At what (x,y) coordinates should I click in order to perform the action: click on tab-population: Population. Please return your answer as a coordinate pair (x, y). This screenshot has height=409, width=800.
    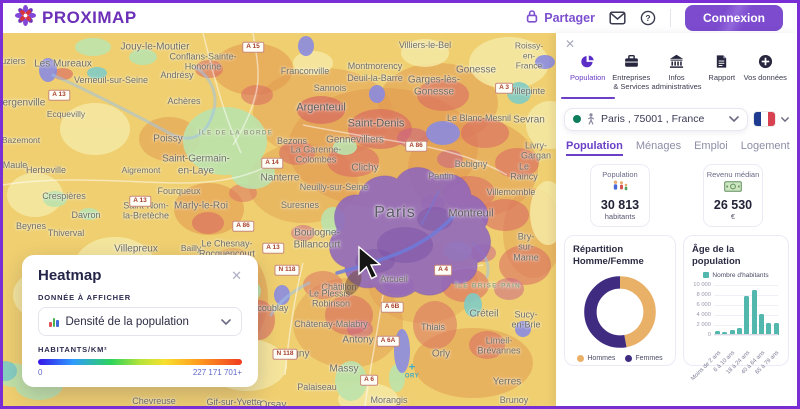
    Looking at the image, I should click on (588, 76).